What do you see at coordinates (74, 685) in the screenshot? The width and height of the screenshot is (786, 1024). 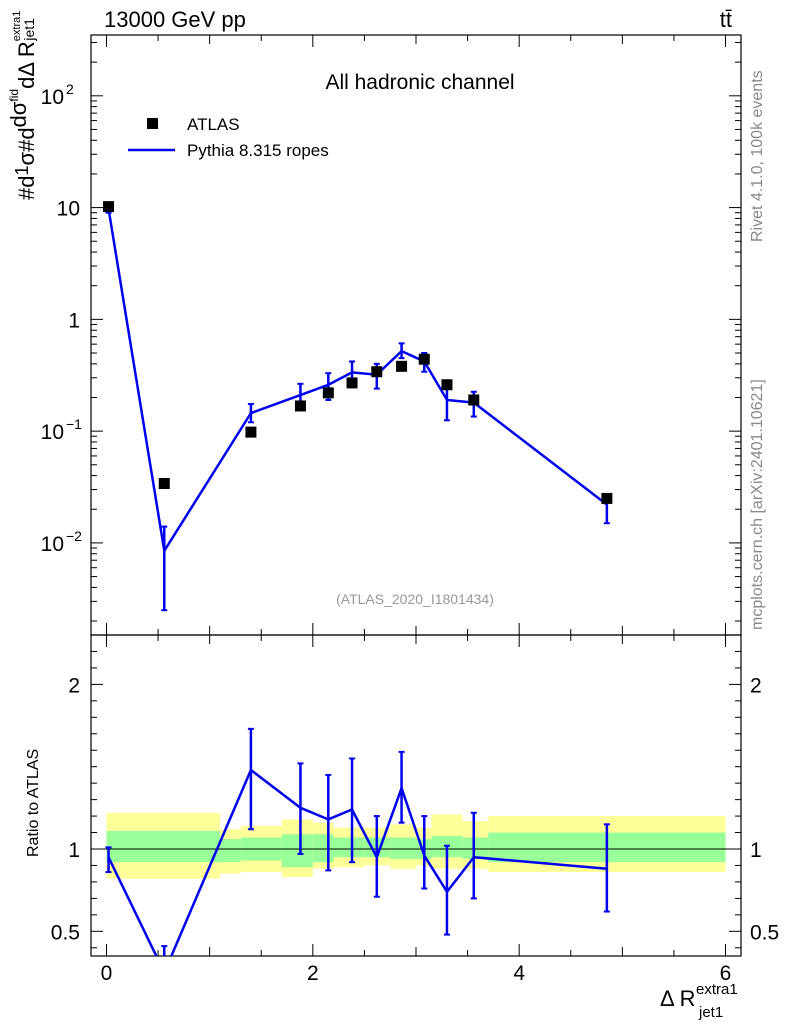 I see `ratio-tick-label: 2` at bounding box center [74, 685].